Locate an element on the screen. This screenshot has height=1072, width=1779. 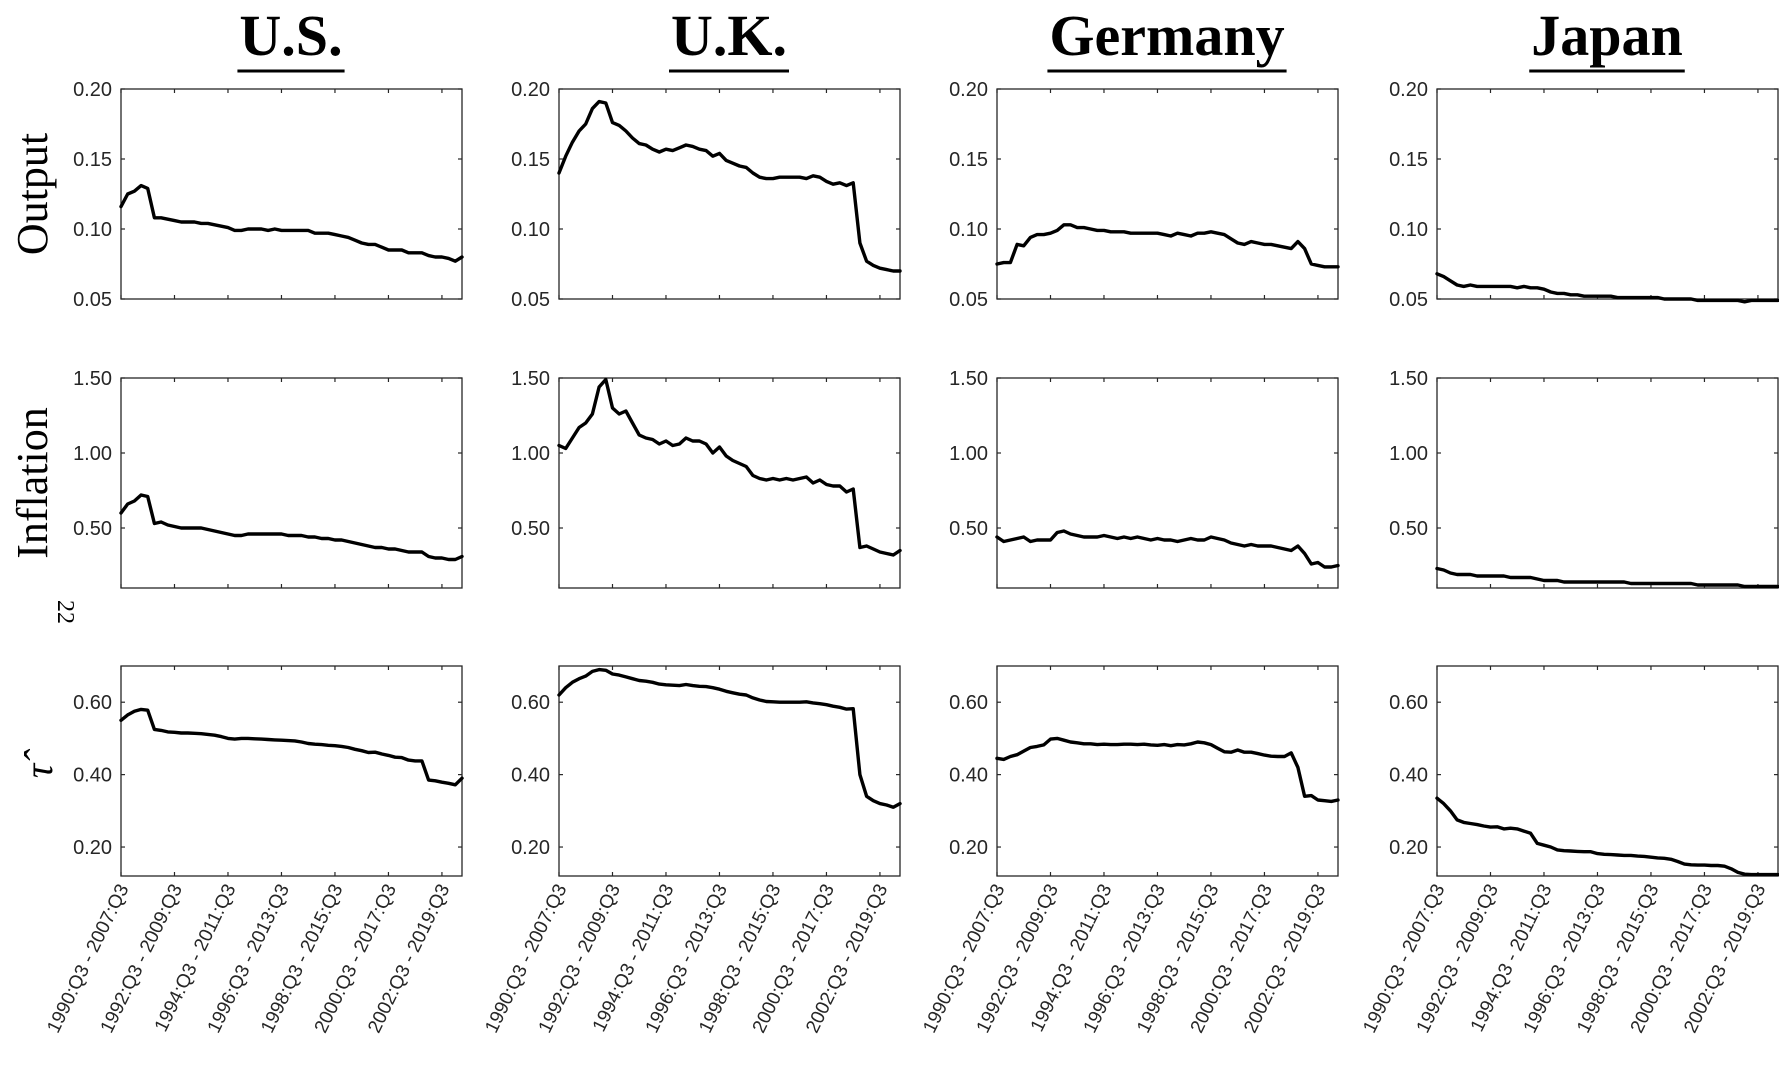
page-number: 22 is located at coordinates (65, 612).